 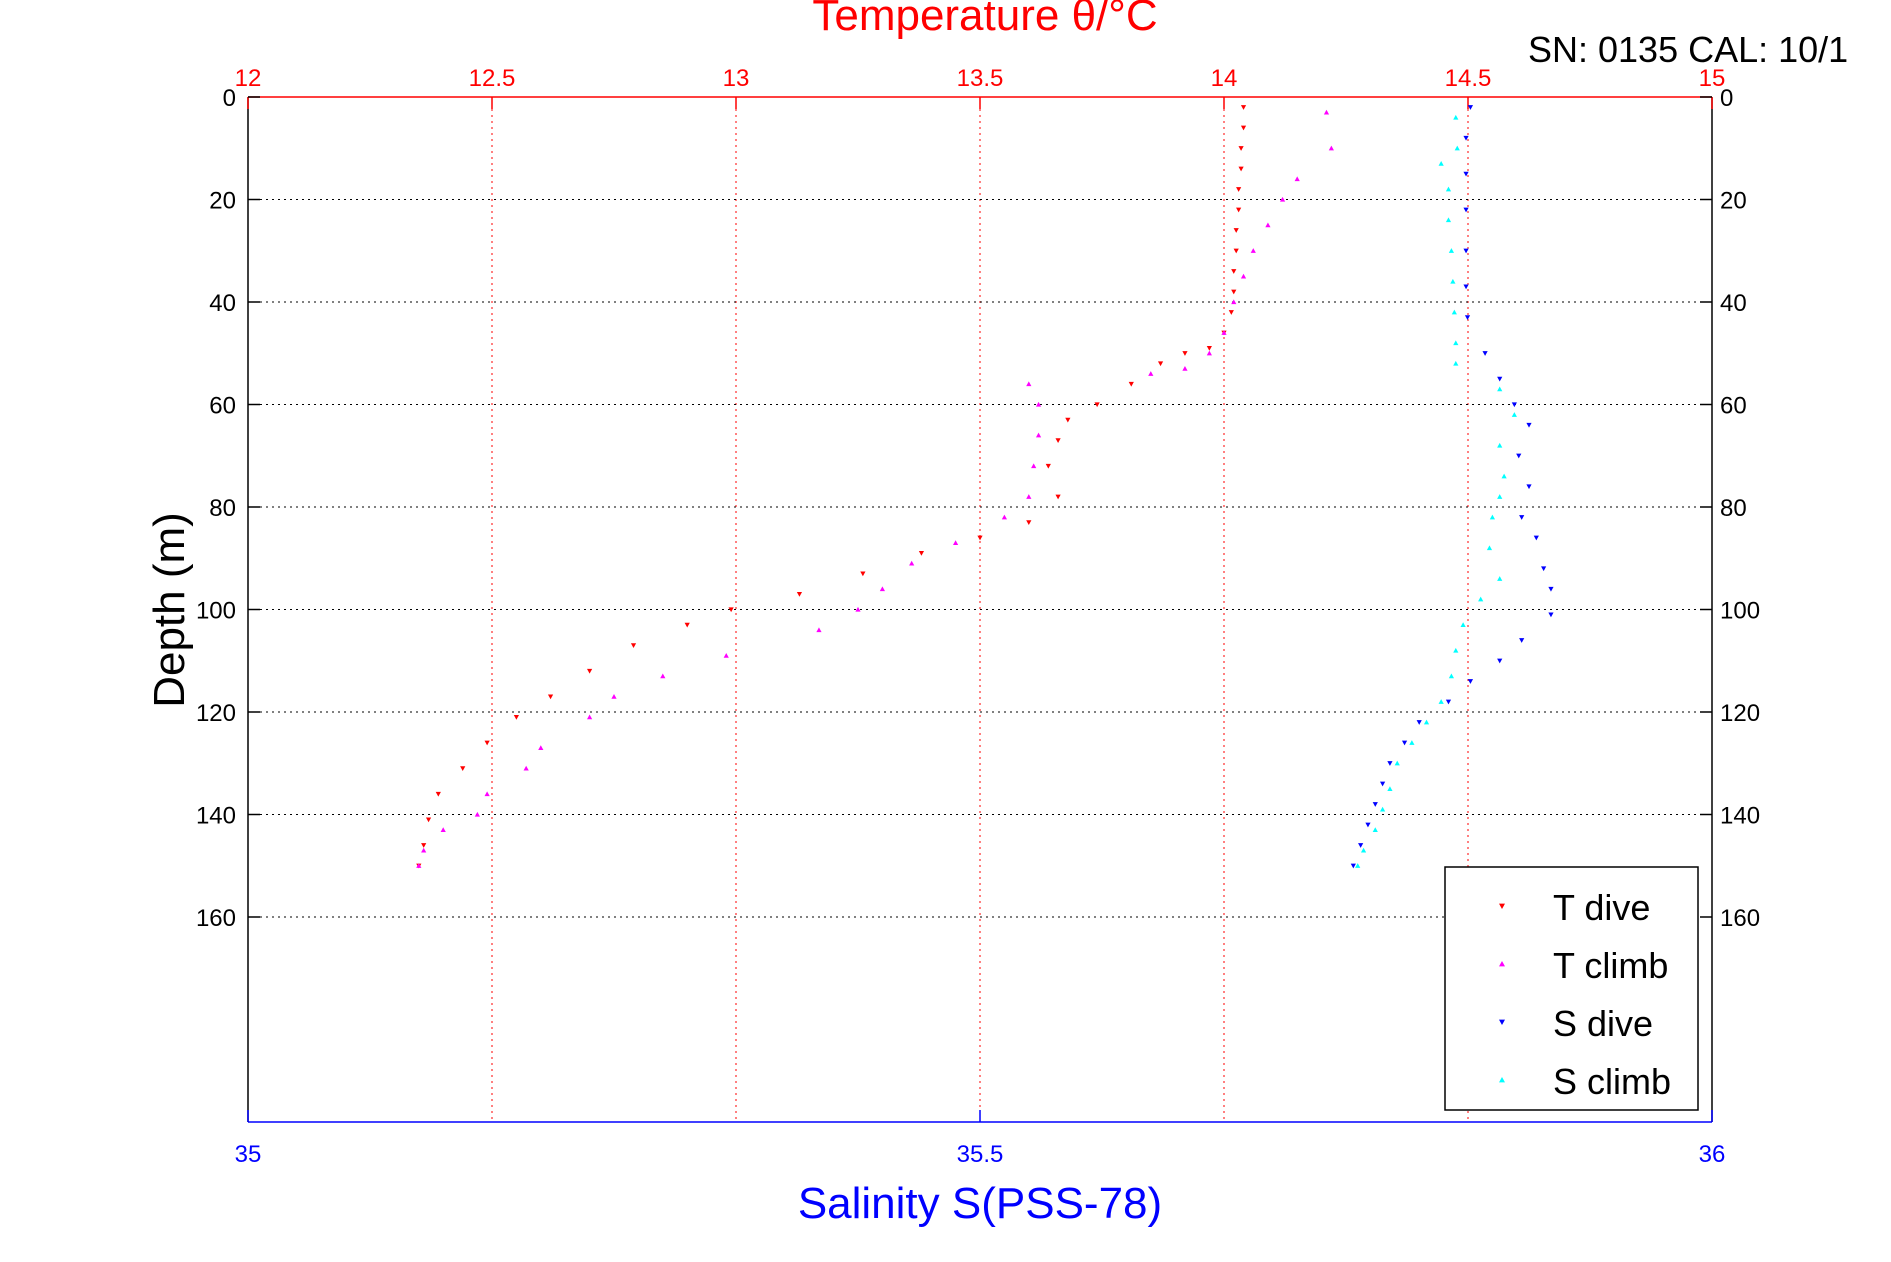 What do you see at coordinates (1502, 906) in the screenshot?
I see `legend-marker` at bounding box center [1502, 906].